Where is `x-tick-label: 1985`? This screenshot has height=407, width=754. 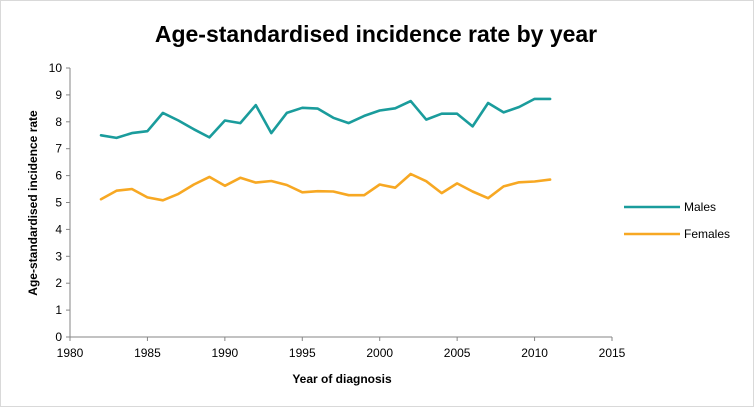 x-tick-label: 1985 is located at coordinates (147, 353).